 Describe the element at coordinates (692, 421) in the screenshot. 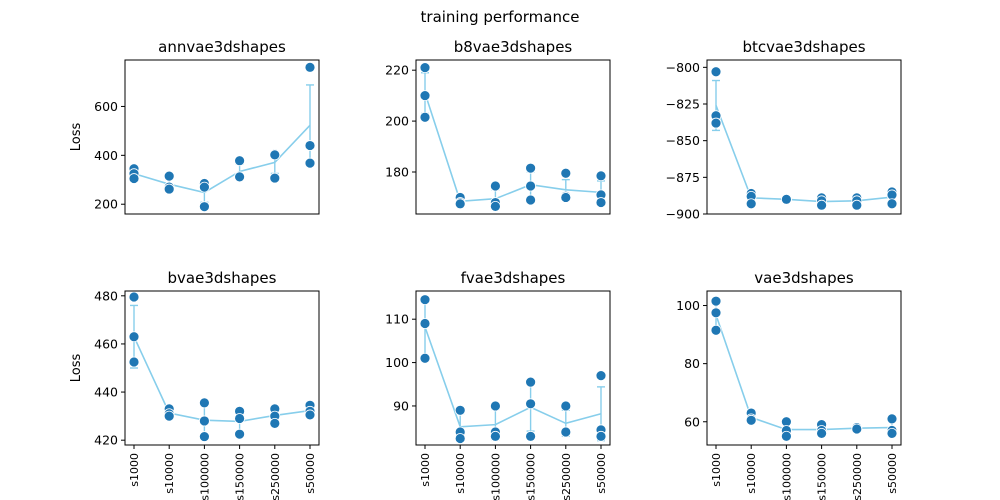

I see `y-tick-label: 60` at that location.